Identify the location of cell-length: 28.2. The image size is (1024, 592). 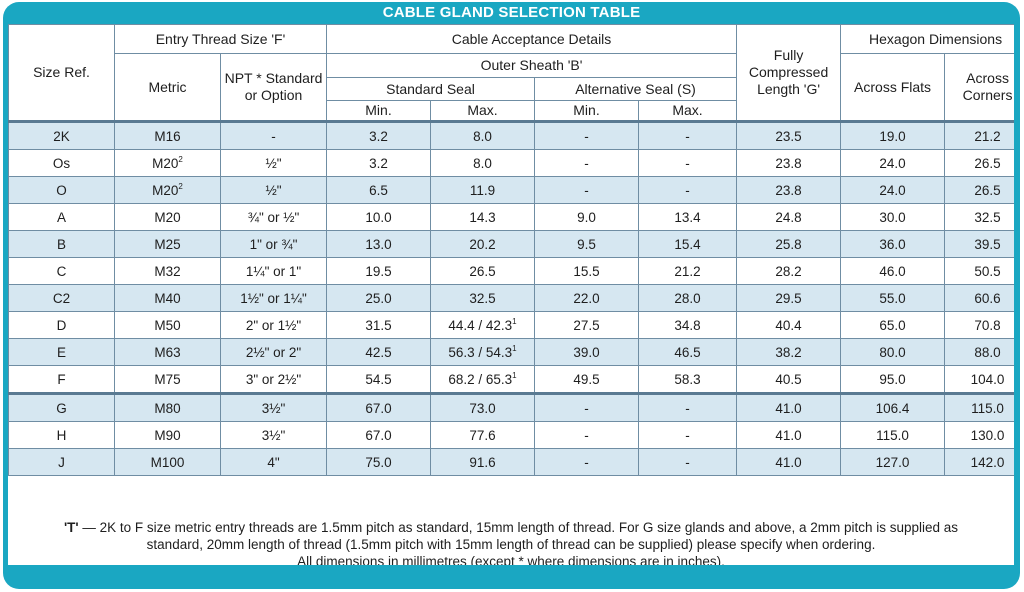
(789, 271).